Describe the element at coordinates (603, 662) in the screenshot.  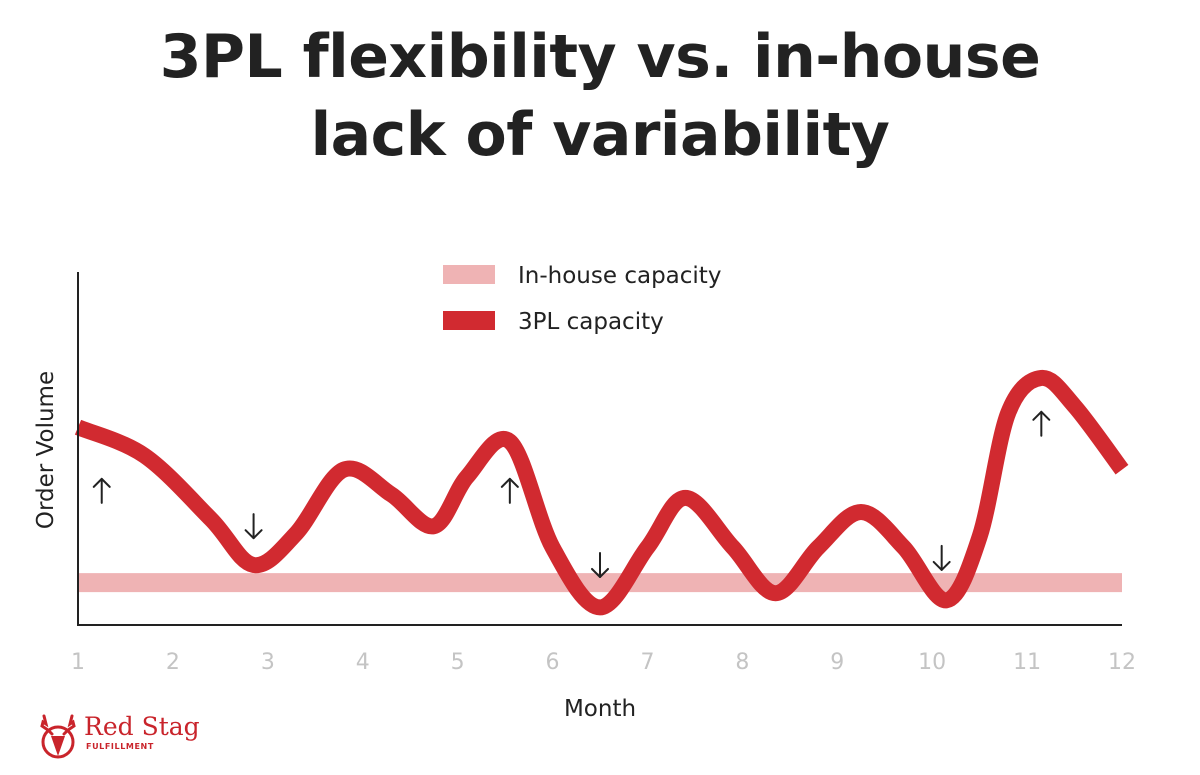
I see `x-tick-labels: 1 2 3 4 5 6 7 8 9 10 11 12` at that location.